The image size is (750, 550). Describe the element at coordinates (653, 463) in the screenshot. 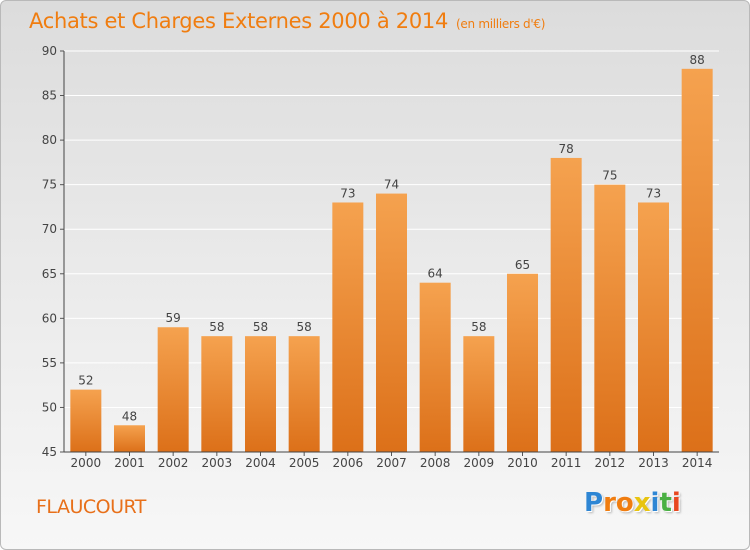

I see `x-tick-label: 2013` at that location.